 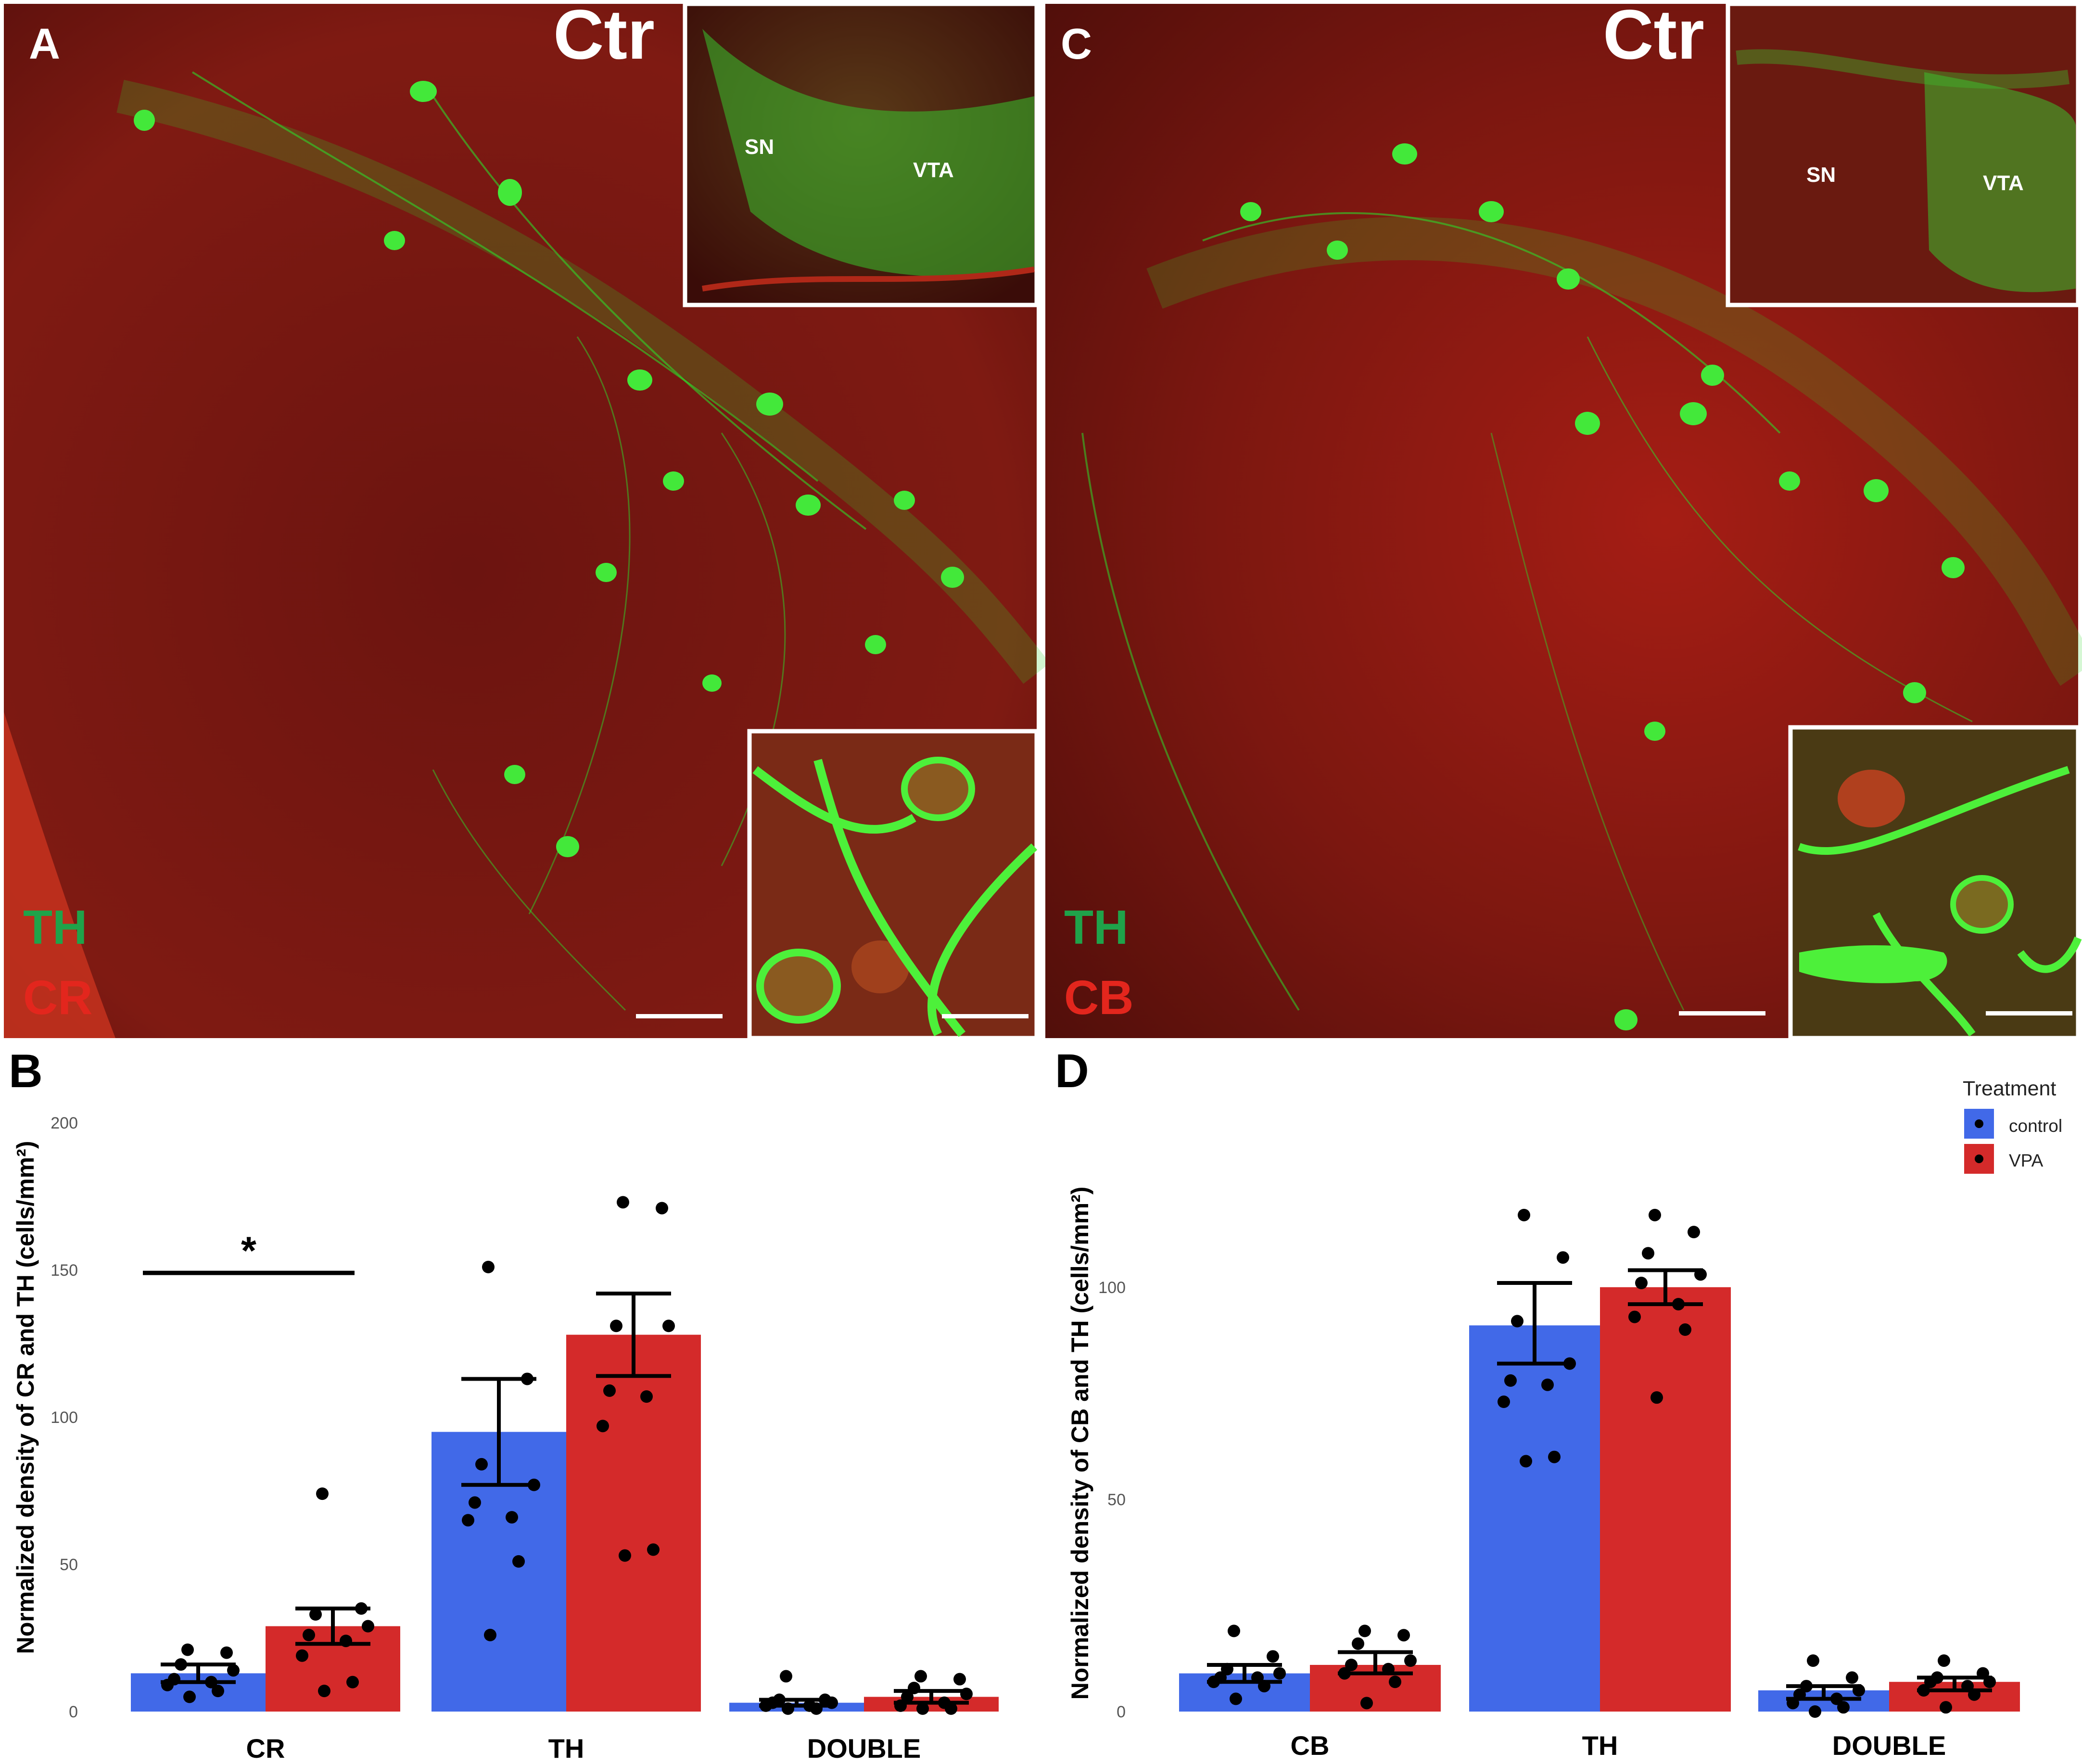 What do you see at coordinates (679, 1016) in the screenshot?
I see `panel-a-scale-bar` at bounding box center [679, 1016].